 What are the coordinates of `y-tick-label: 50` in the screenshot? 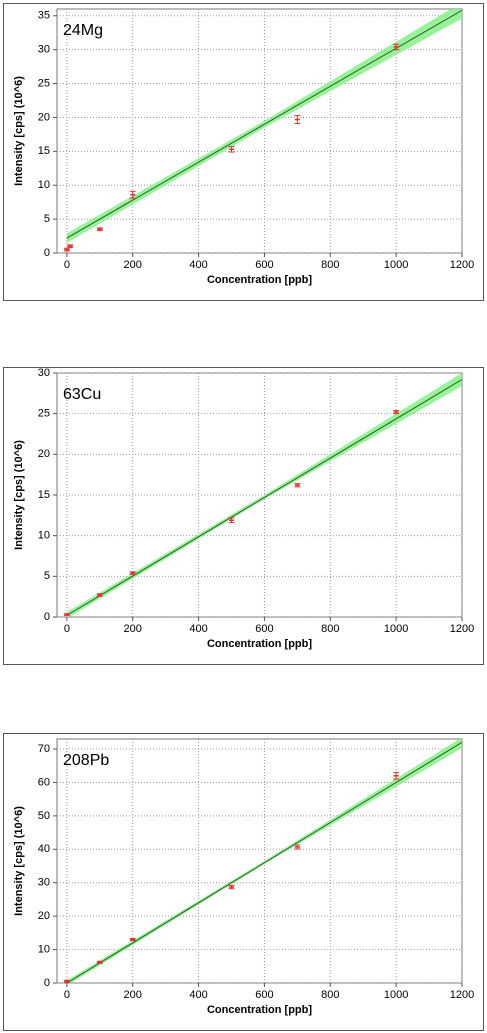 It's located at (44, 816).